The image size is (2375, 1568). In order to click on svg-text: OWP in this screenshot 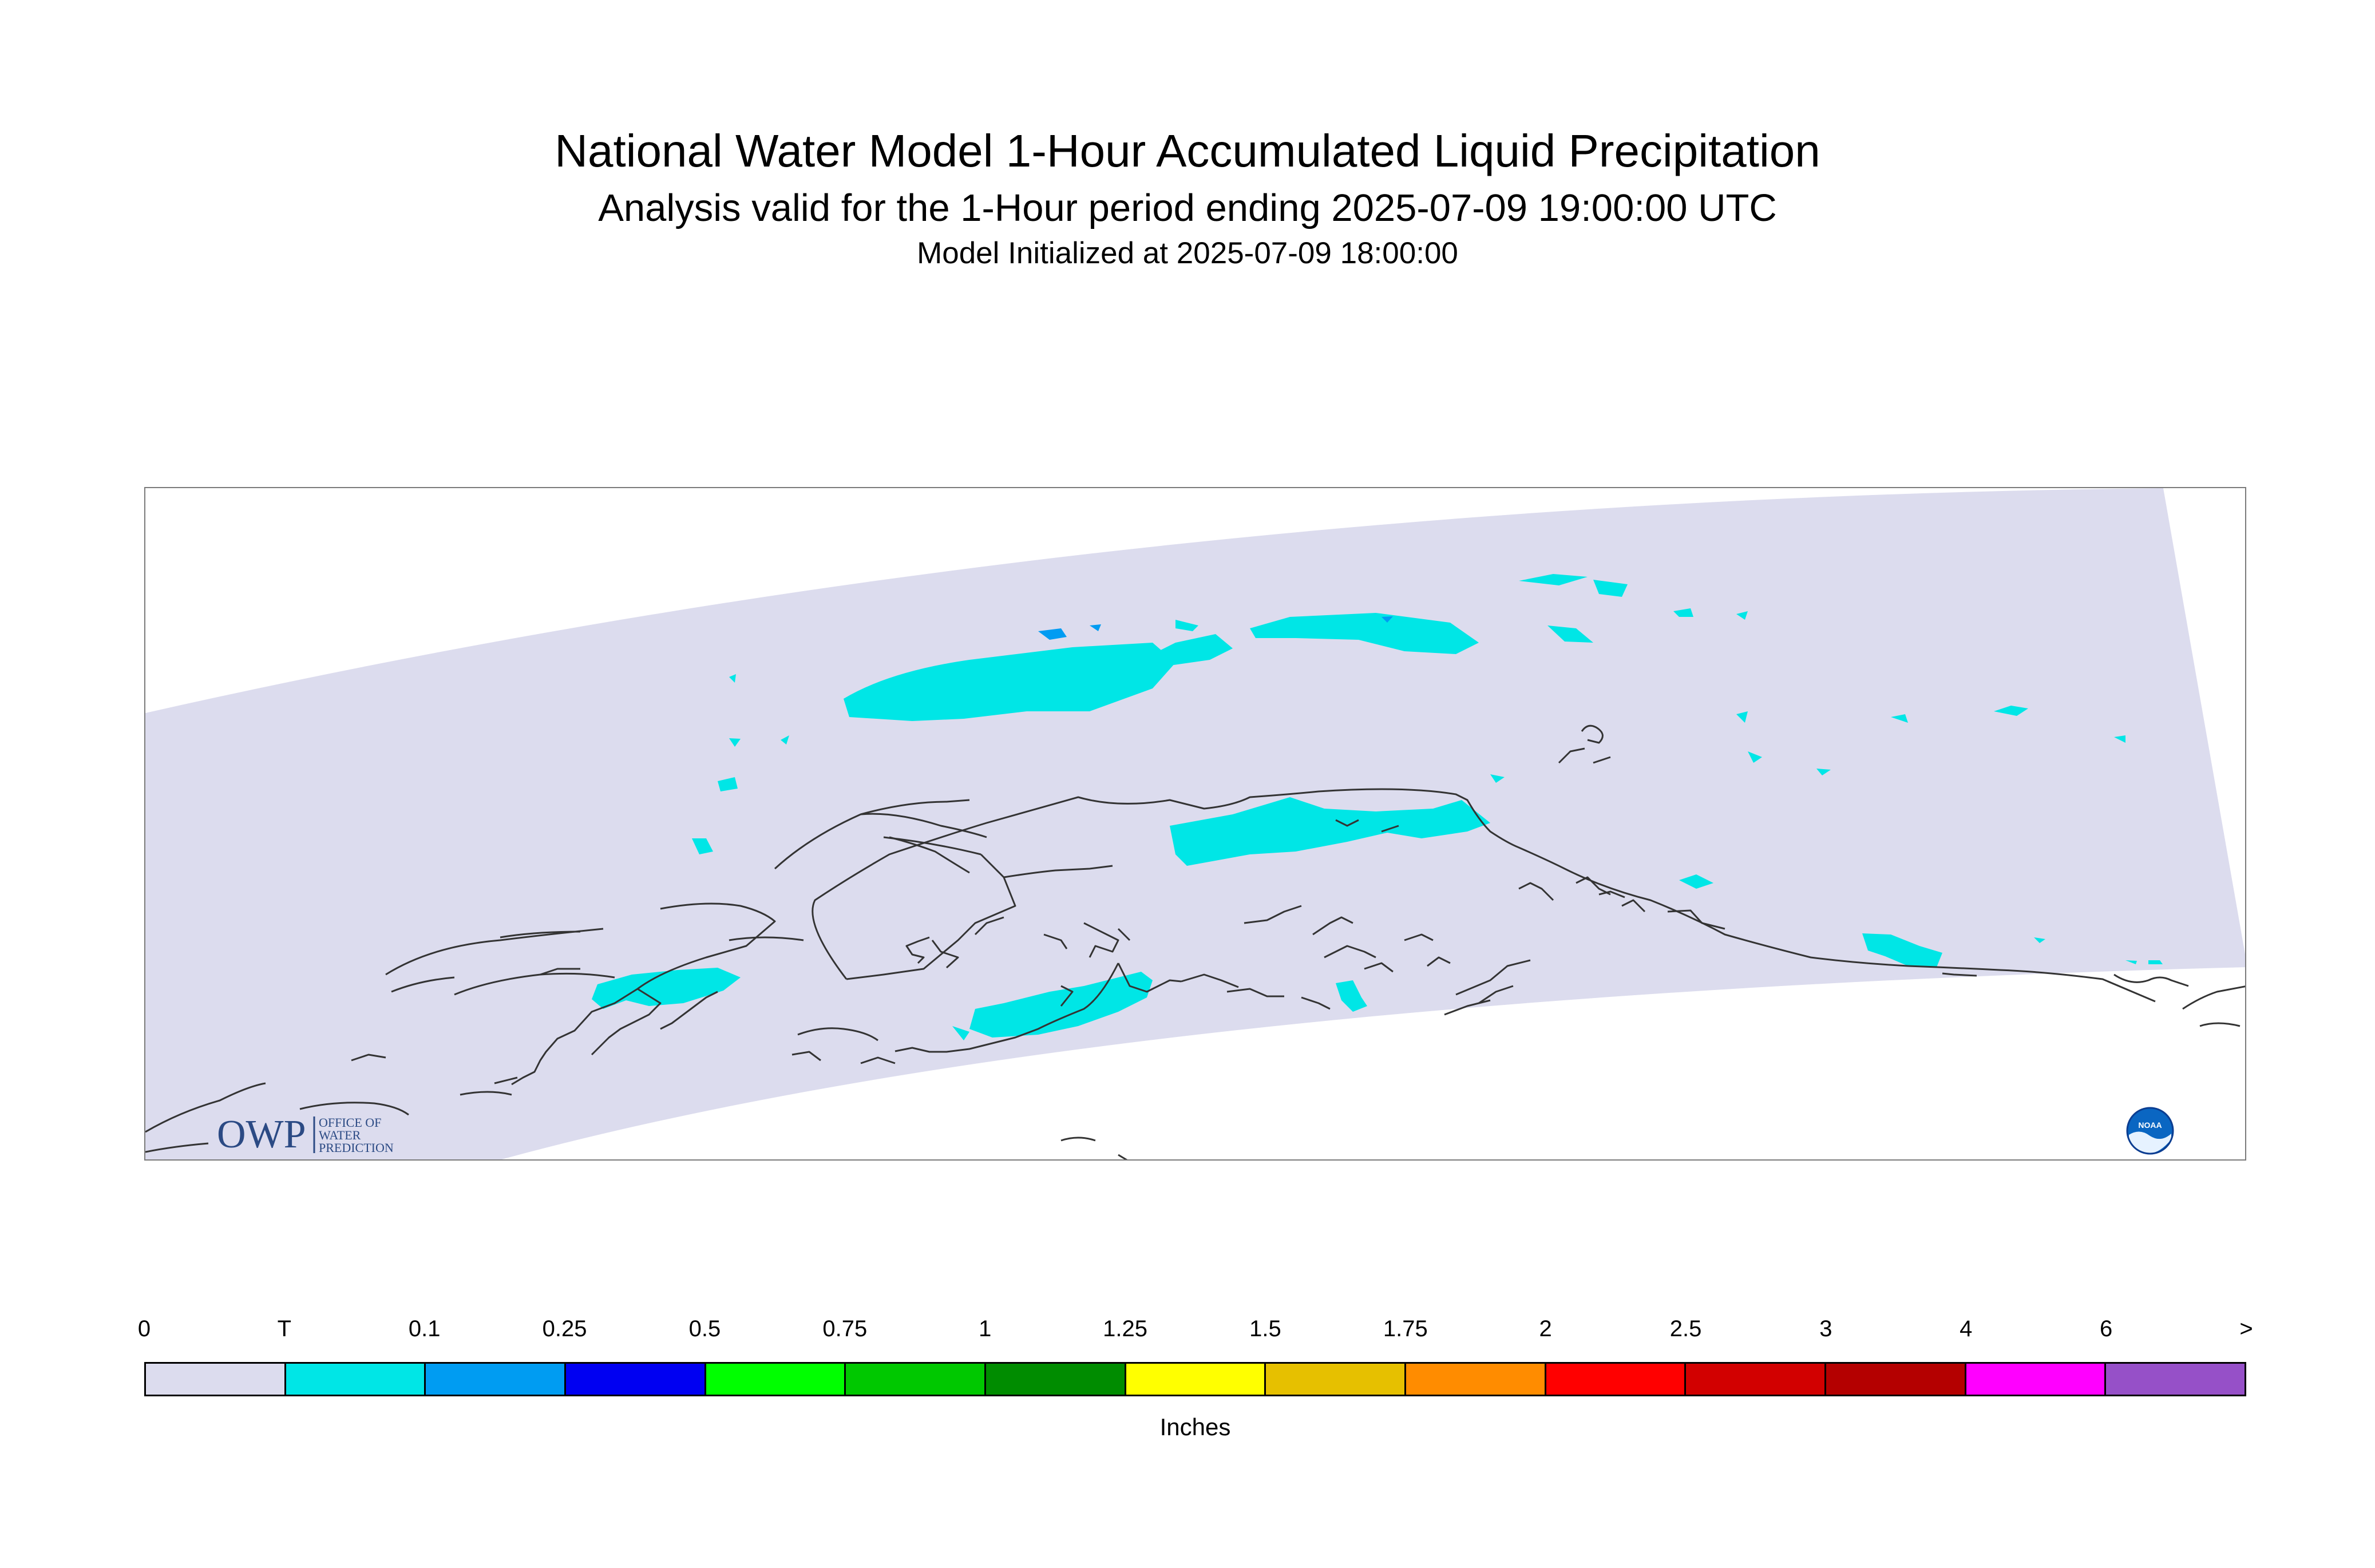, I will do `click(261, 1134)`.